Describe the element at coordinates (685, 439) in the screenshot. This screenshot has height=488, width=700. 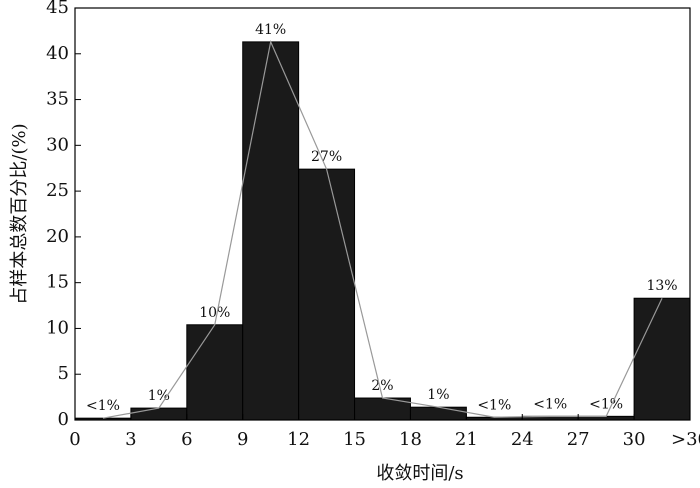
I see `x-tick-label: >30` at that location.